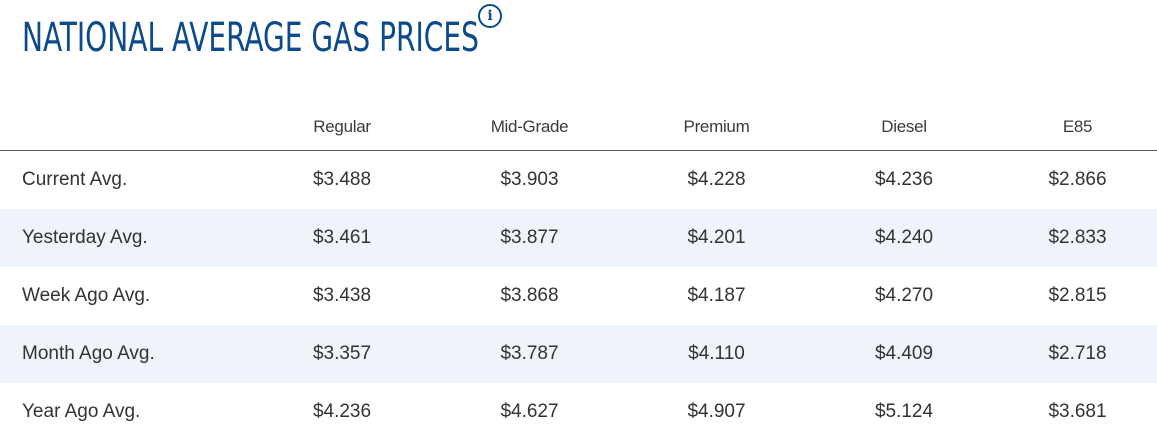  I want to click on row-label: Week Ago Avg., so click(86, 295).